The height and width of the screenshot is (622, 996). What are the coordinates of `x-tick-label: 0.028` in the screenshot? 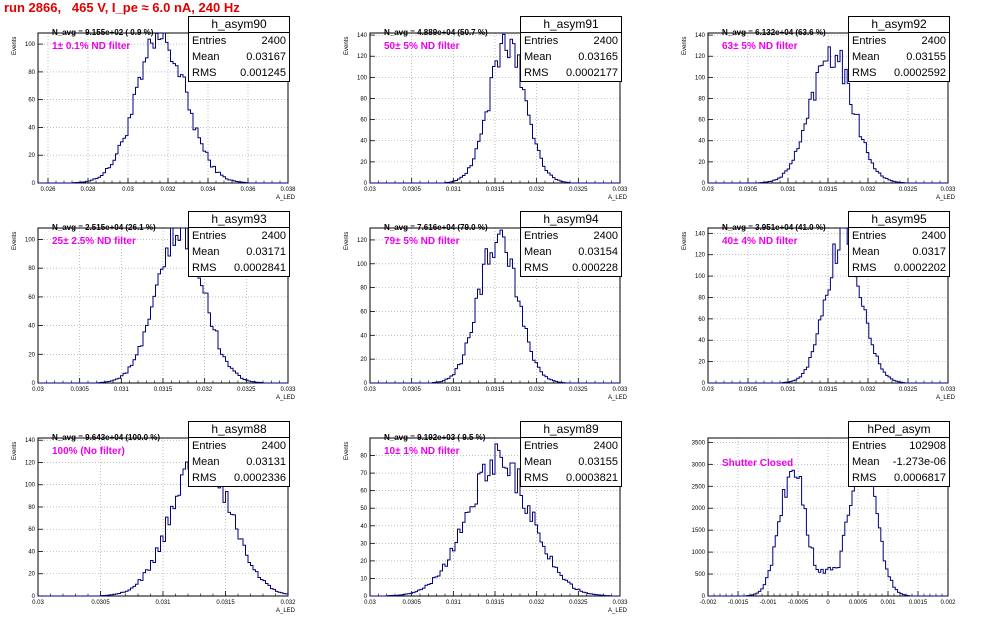 It's located at (88, 190).